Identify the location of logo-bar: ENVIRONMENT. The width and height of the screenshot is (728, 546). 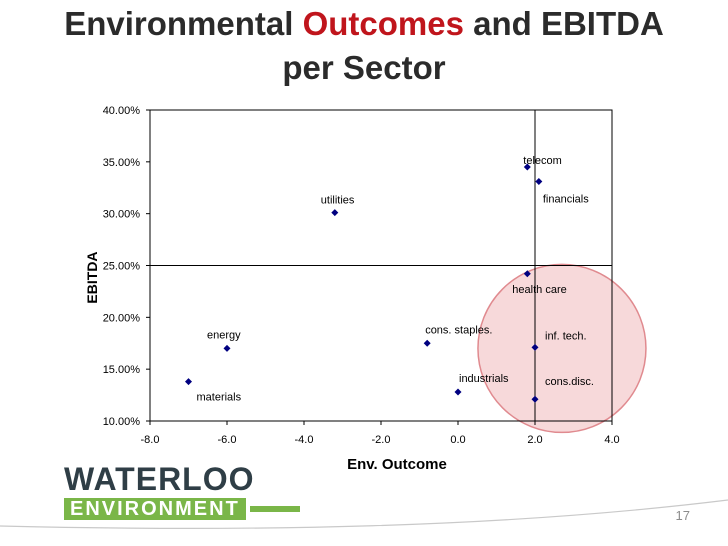
(182, 509).